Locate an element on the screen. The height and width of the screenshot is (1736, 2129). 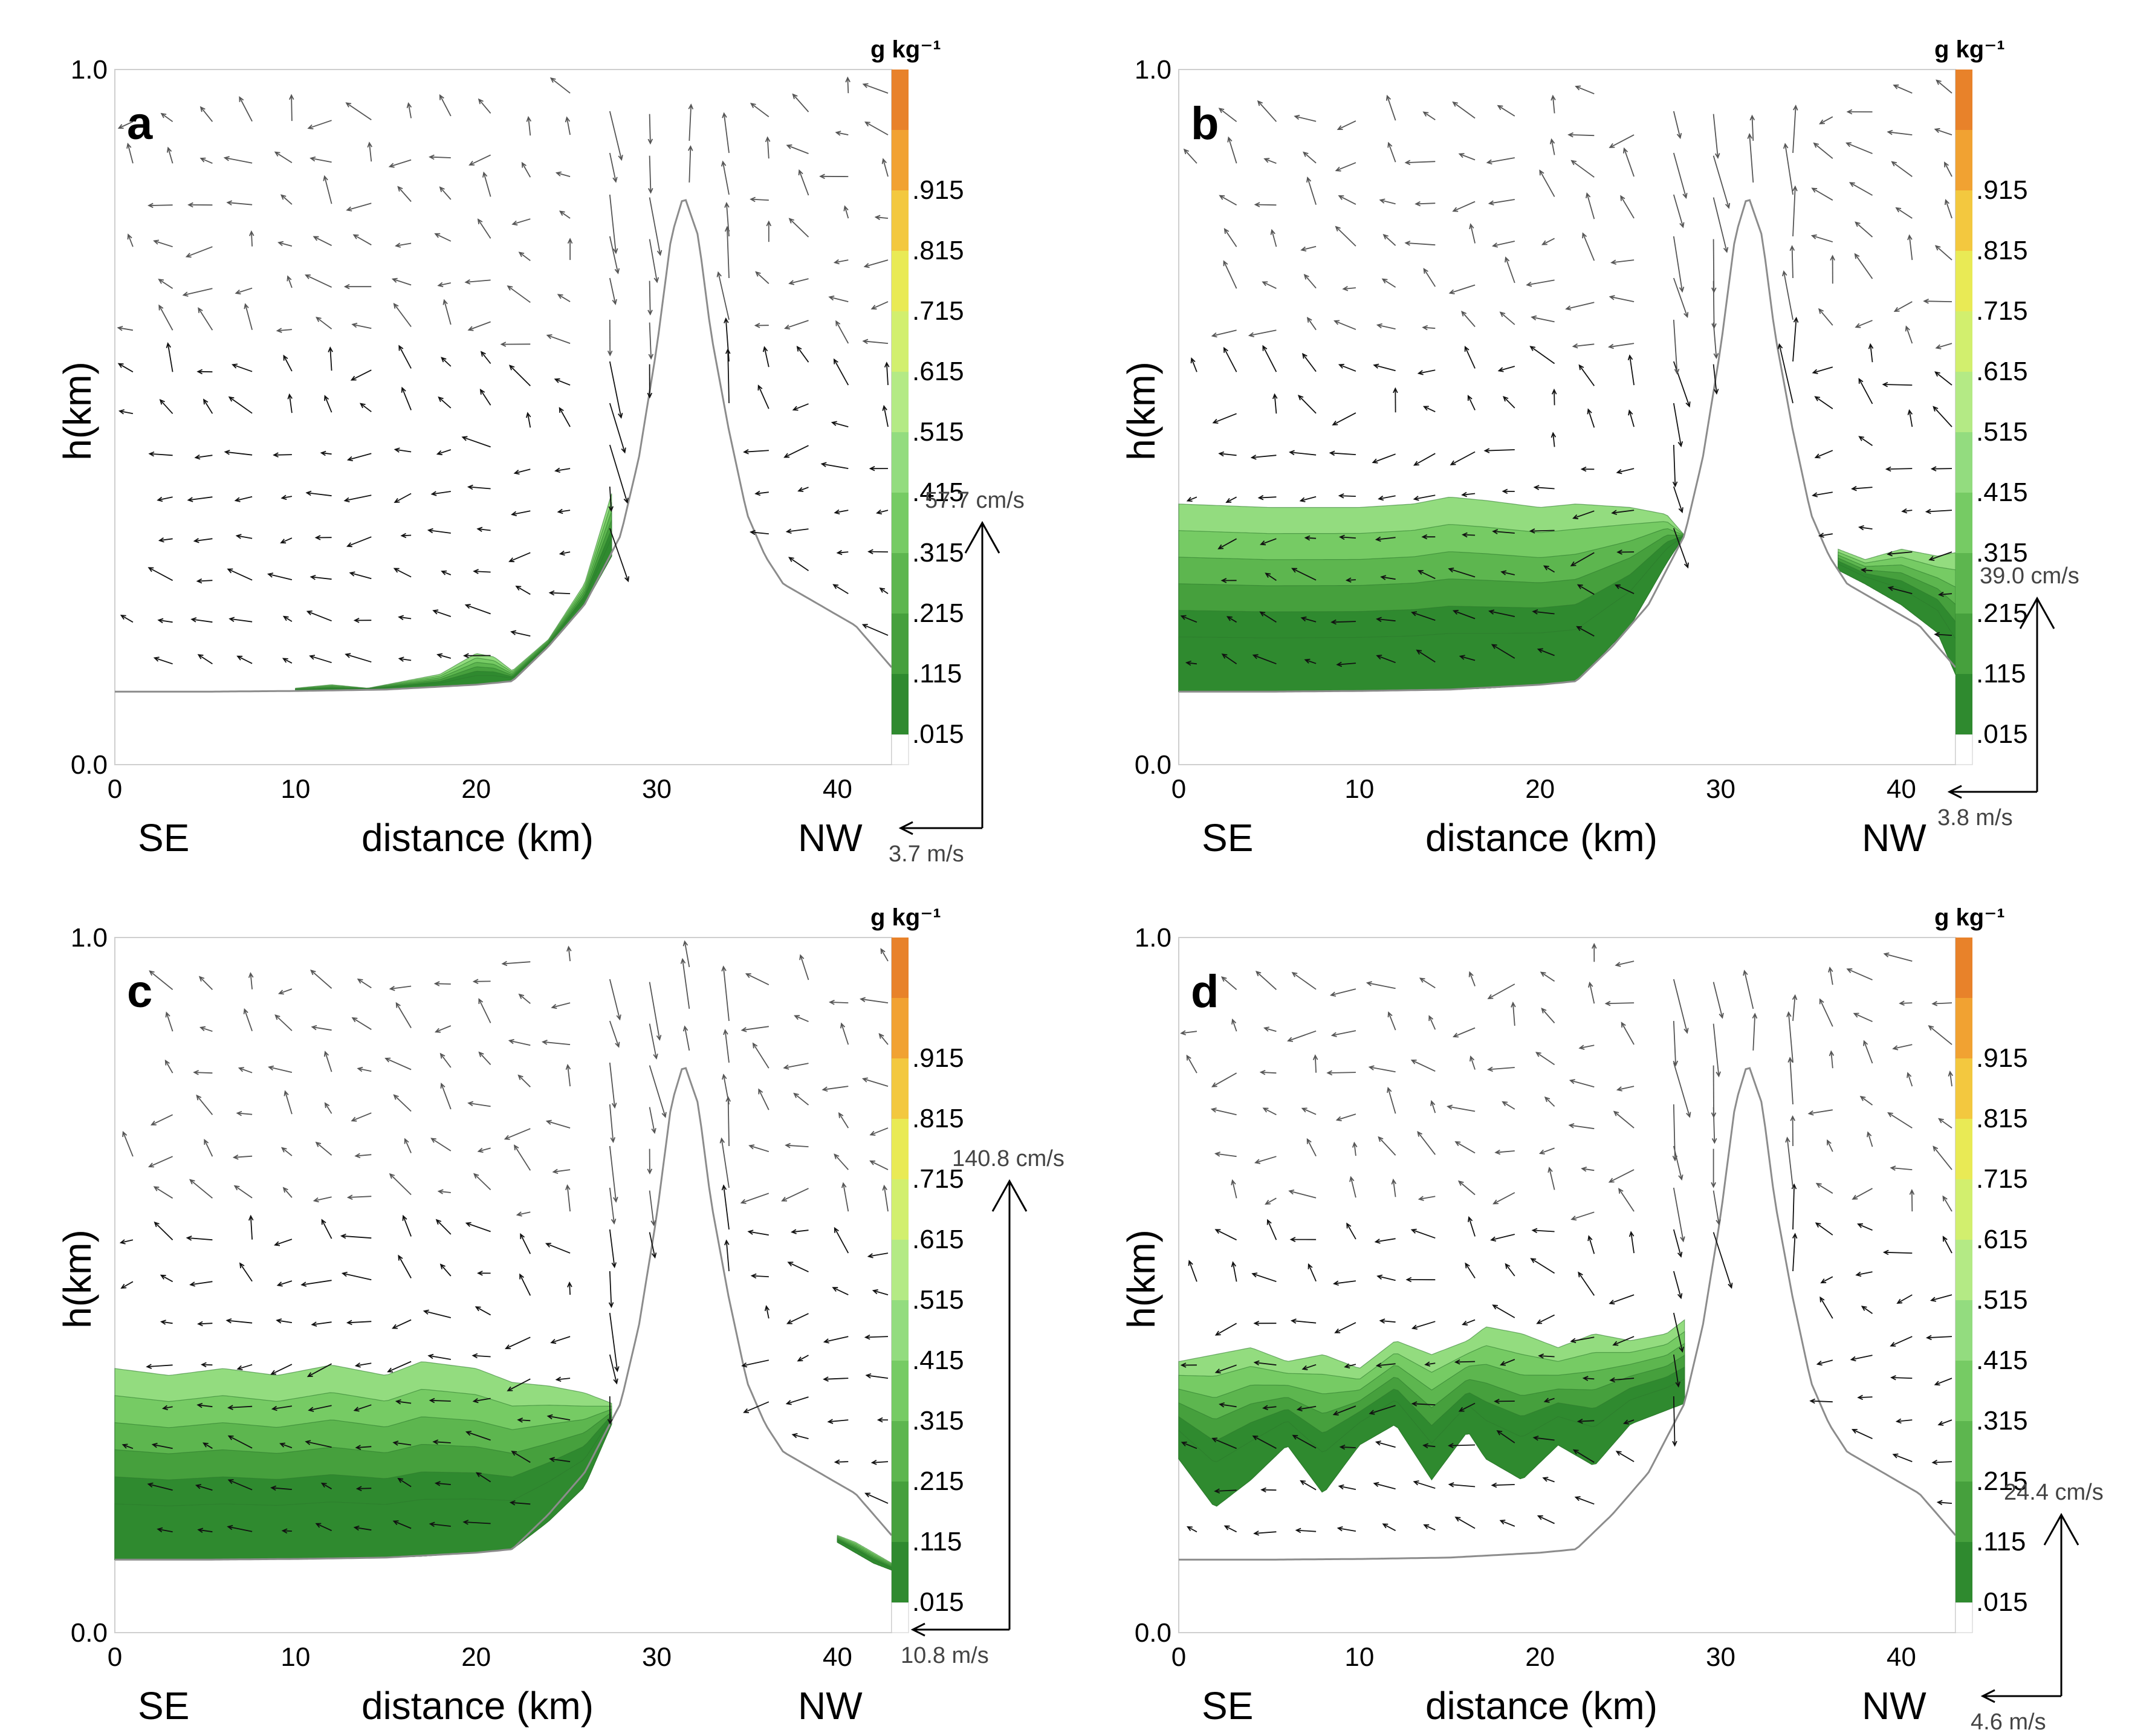
horizontal-scale-arrowhead is located at coordinates (1954, 792).